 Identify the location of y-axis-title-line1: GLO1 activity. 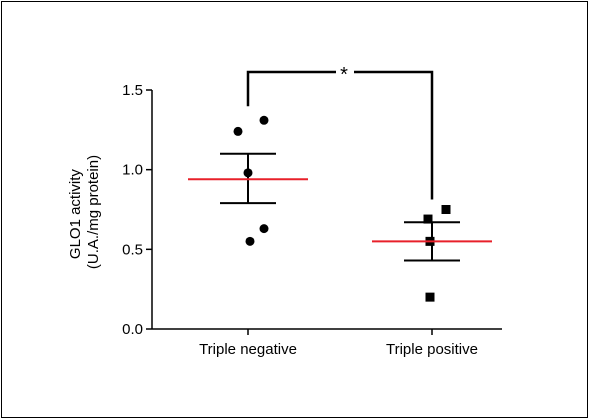
(75, 214).